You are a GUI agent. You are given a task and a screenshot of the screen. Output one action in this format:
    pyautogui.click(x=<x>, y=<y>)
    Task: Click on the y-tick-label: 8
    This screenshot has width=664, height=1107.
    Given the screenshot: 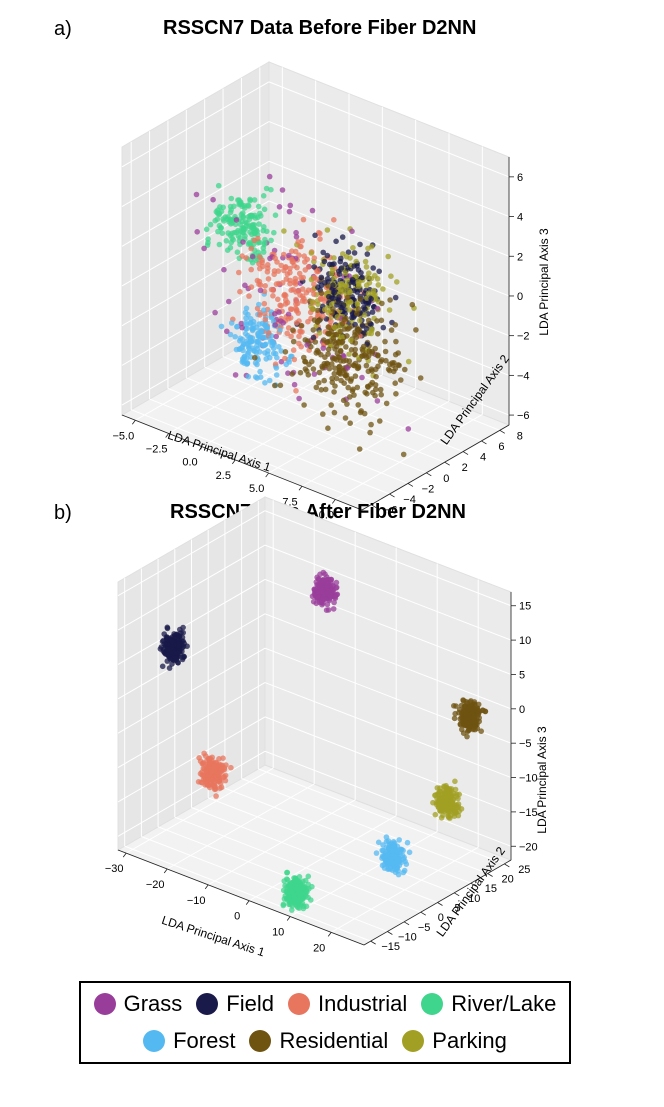 What is the action you would take?
    pyautogui.click(x=520, y=436)
    